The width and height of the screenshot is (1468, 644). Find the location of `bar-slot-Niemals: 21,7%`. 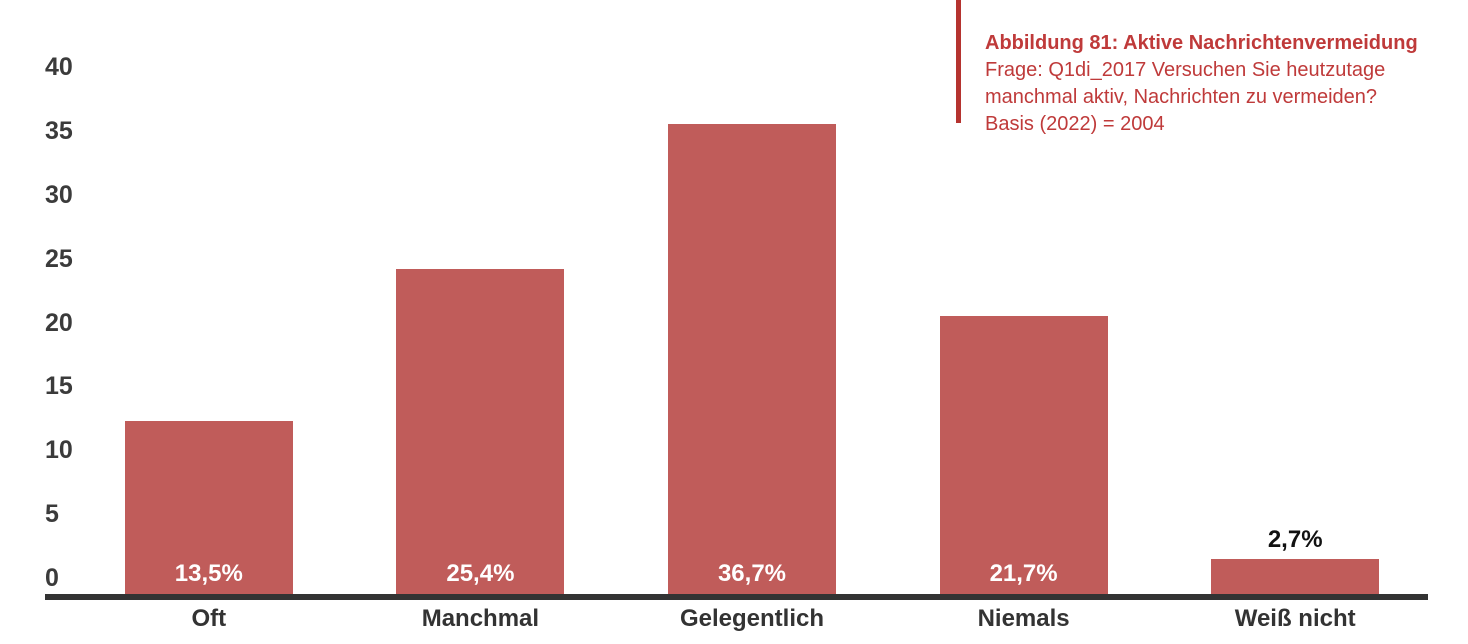

bar-slot-Niemals: 21,7% is located at coordinates (1024, 338).